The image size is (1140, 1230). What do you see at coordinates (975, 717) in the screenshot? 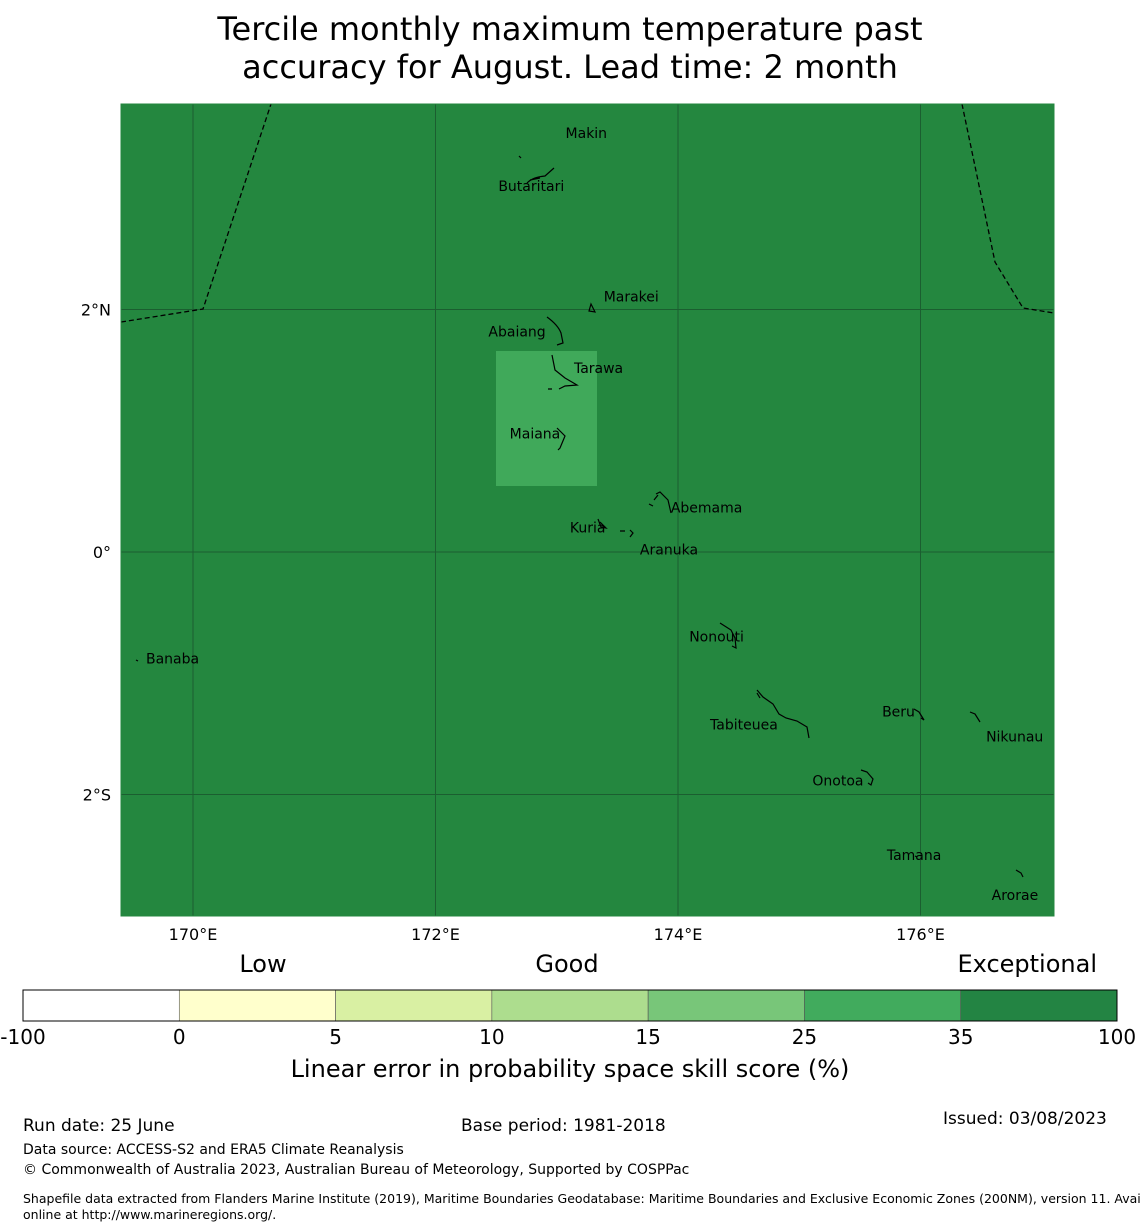
I see `island-nikunau` at bounding box center [975, 717].